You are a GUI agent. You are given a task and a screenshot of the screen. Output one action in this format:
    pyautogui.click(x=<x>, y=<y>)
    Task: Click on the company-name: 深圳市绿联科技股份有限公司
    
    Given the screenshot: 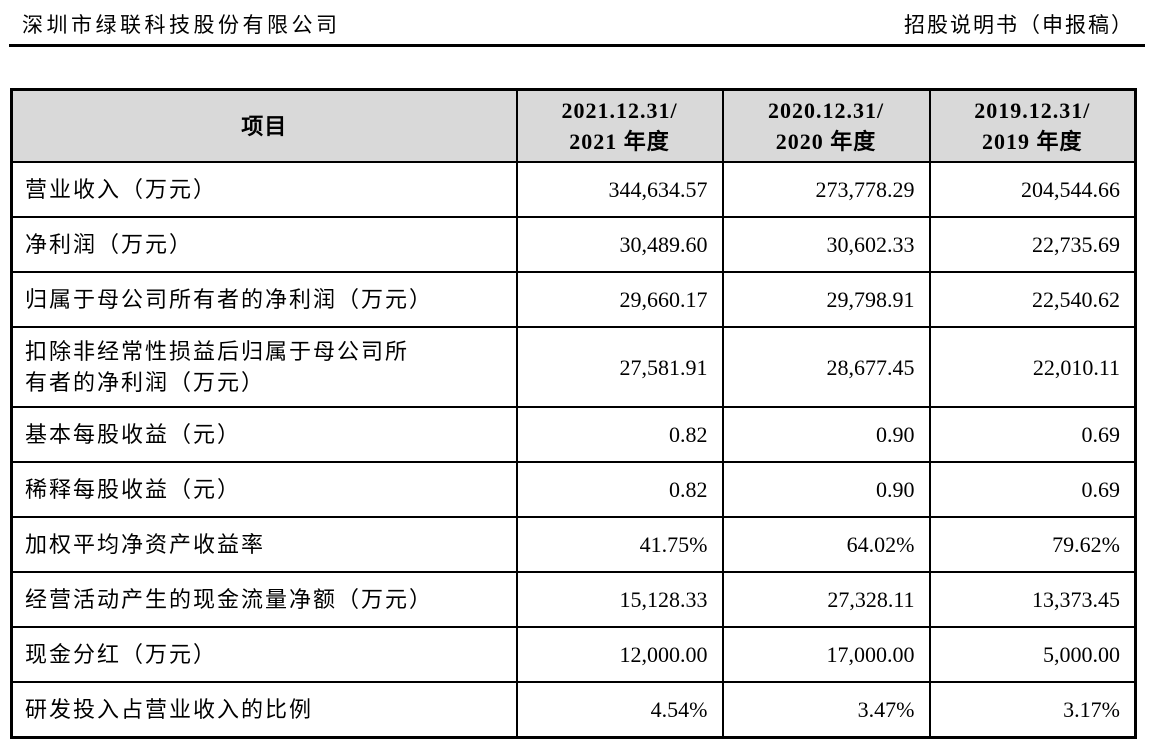 What is the action you would take?
    pyautogui.click(x=181, y=25)
    